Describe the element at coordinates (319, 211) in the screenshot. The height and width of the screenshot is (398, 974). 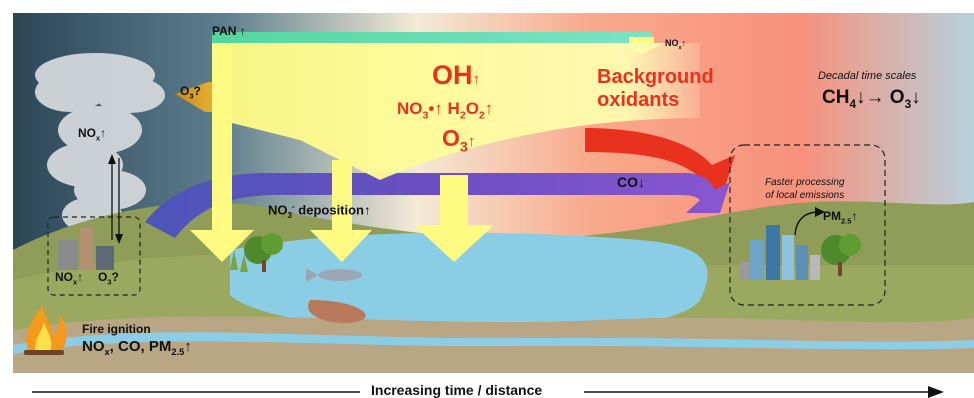
I see `no3-deposition-label: NO3- deposition↑` at that location.